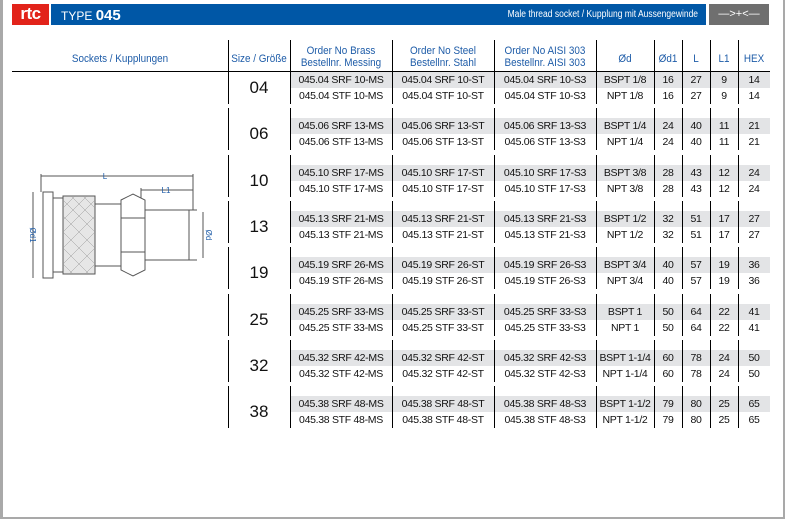  Describe the element at coordinates (259, 272) in the screenshot. I see `size-value: 19` at that location.